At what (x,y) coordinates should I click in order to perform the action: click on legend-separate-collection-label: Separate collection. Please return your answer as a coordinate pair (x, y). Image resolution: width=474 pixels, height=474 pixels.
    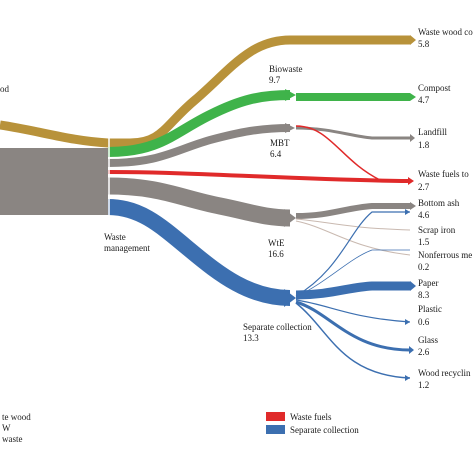
    Looking at the image, I should click on (324, 430).